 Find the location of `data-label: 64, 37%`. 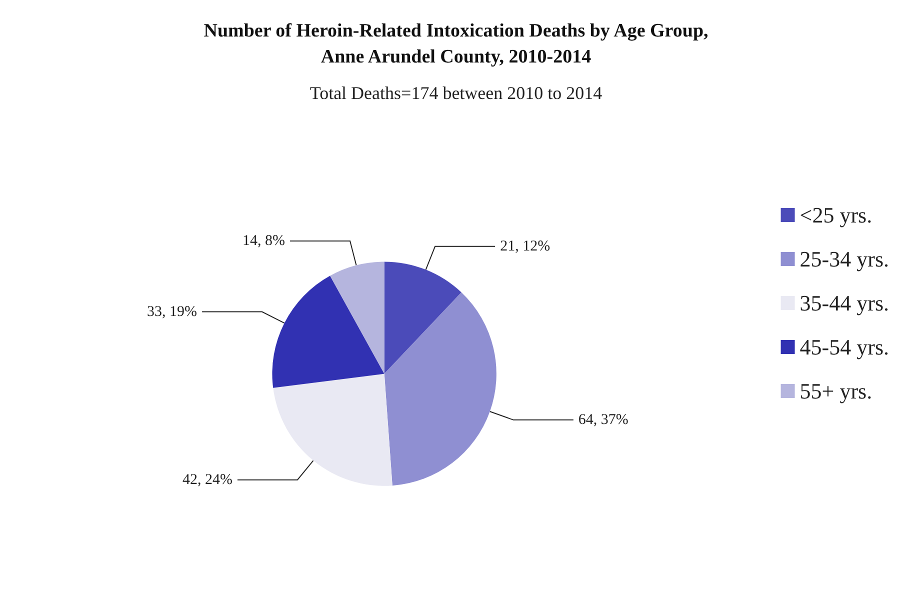

data-label: 64, 37% is located at coordinates (603, 420).